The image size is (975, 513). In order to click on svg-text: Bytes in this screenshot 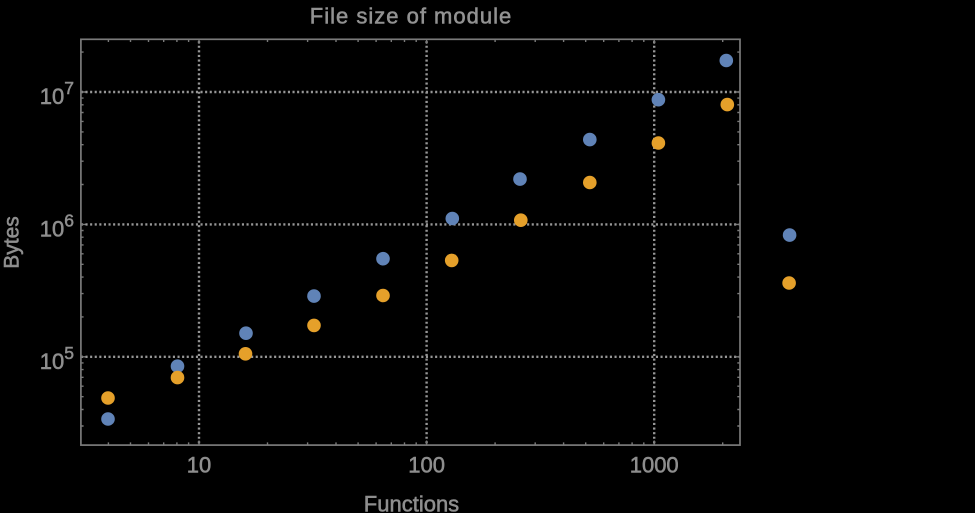, I will do `click(11, 242)`.